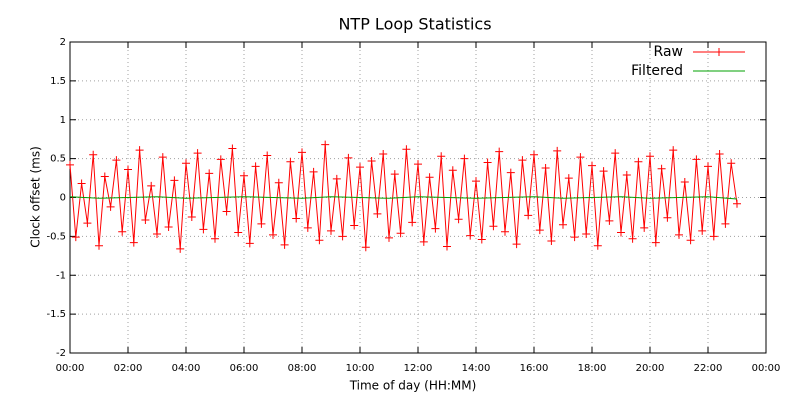 The image size is (800, 400). I want to click on series-line, so click(403, 198).